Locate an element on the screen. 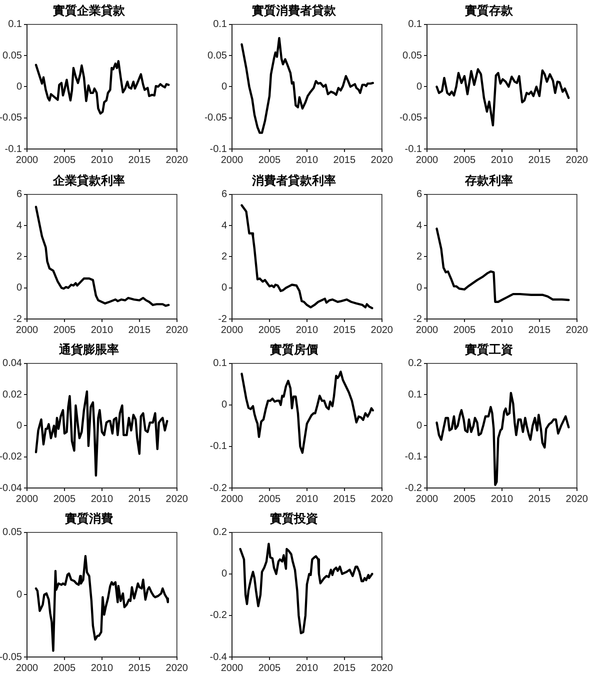 Image resolution: width=595 pixels, height=679 pixels. y-tick-label: -0.4 is located at coordinates (219, 657).